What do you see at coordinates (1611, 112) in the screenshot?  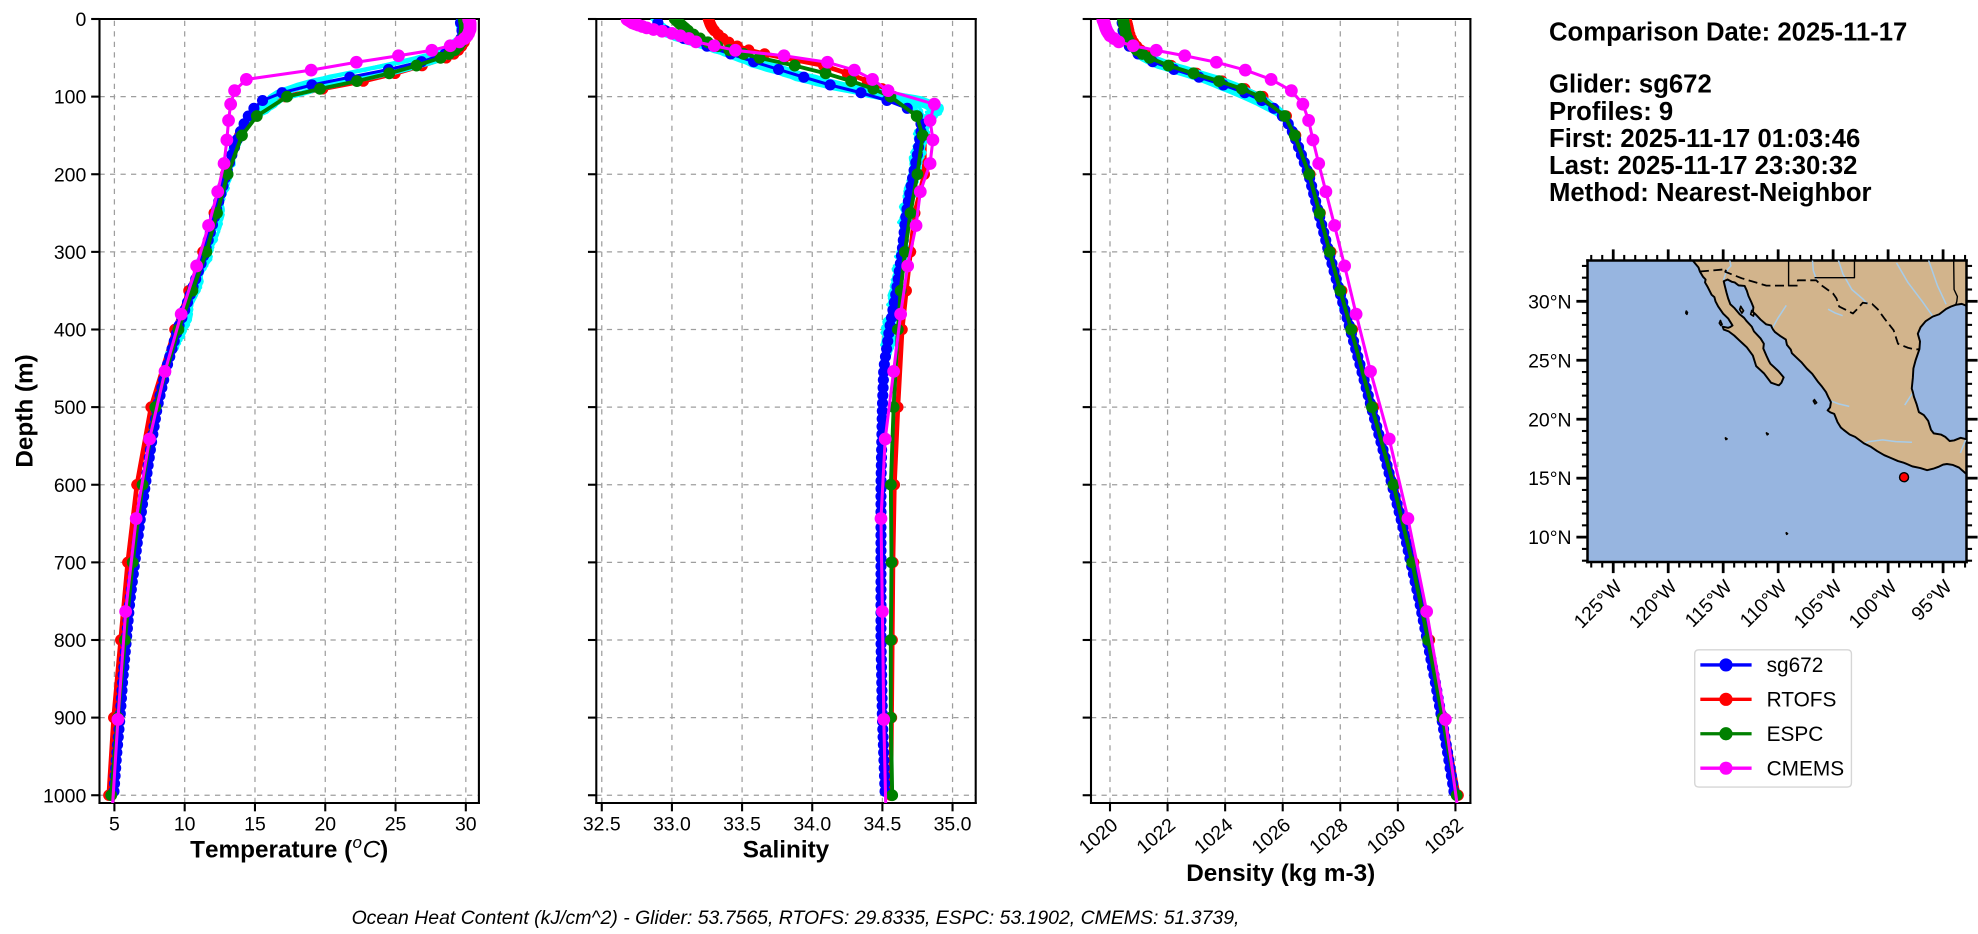 I see `svg-text: Profiles: 9` at bounding box center [1611, 112].